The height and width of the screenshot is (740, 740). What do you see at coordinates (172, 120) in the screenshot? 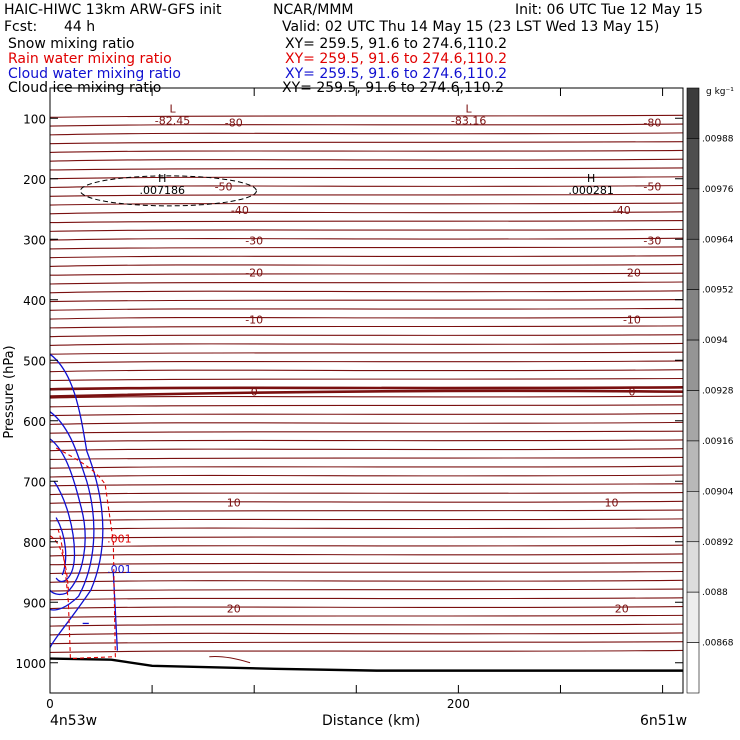
I see `extremum-value: -82.45` at bounding box center [172, 120].